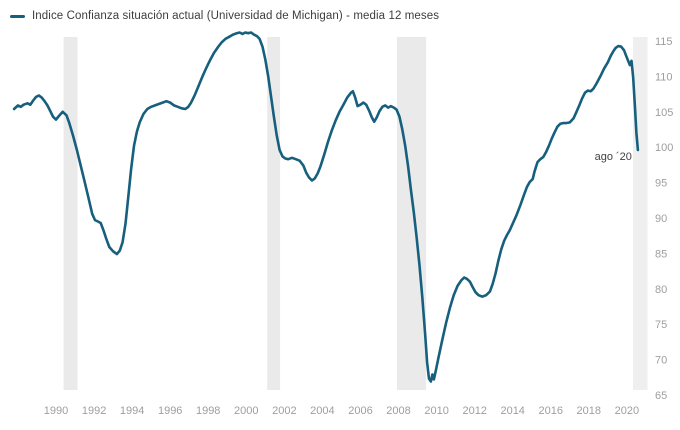  I want to click on x-axis-tick-label: 1992, so click(94, 411).